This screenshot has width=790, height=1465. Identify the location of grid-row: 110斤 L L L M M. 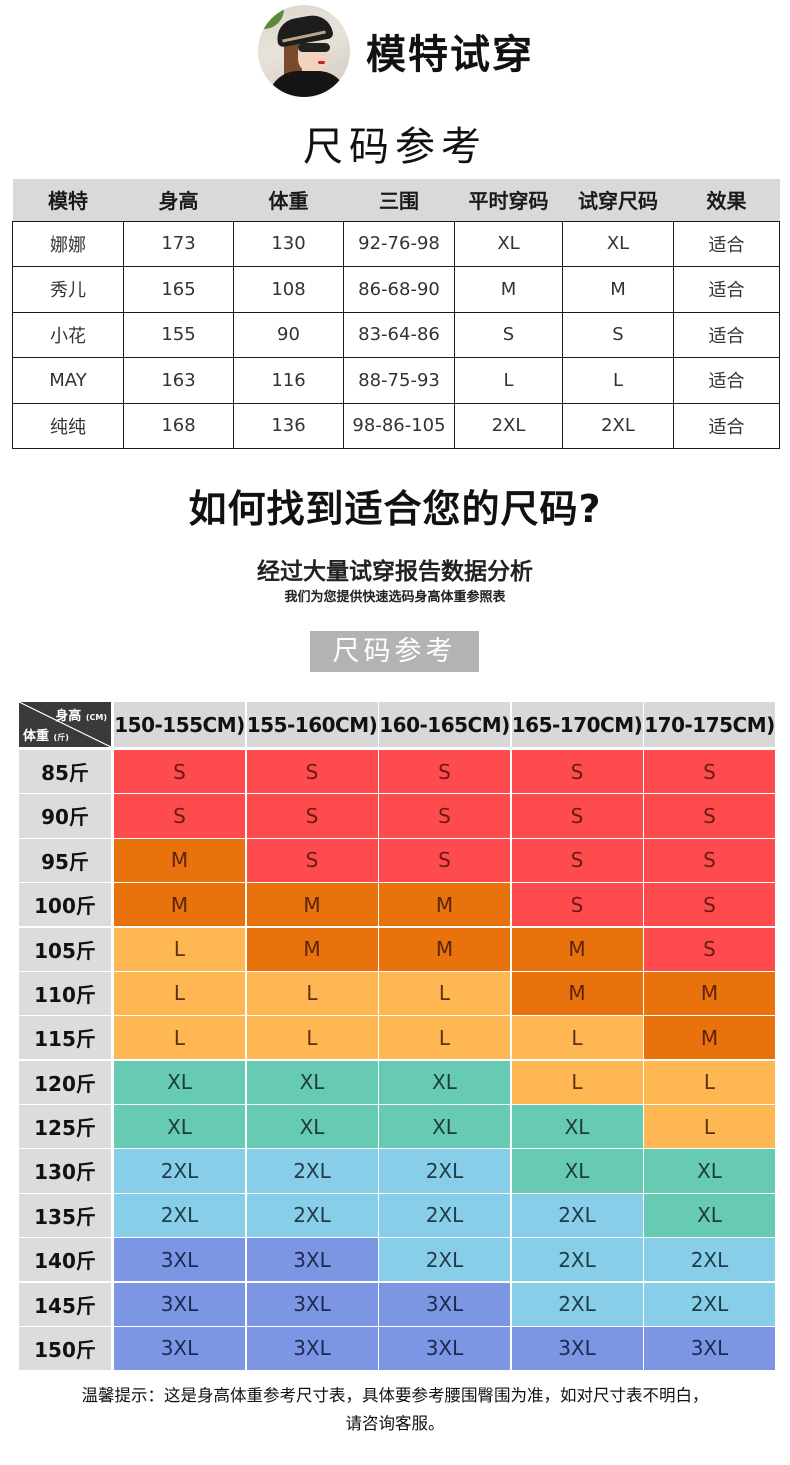
(398, 993).